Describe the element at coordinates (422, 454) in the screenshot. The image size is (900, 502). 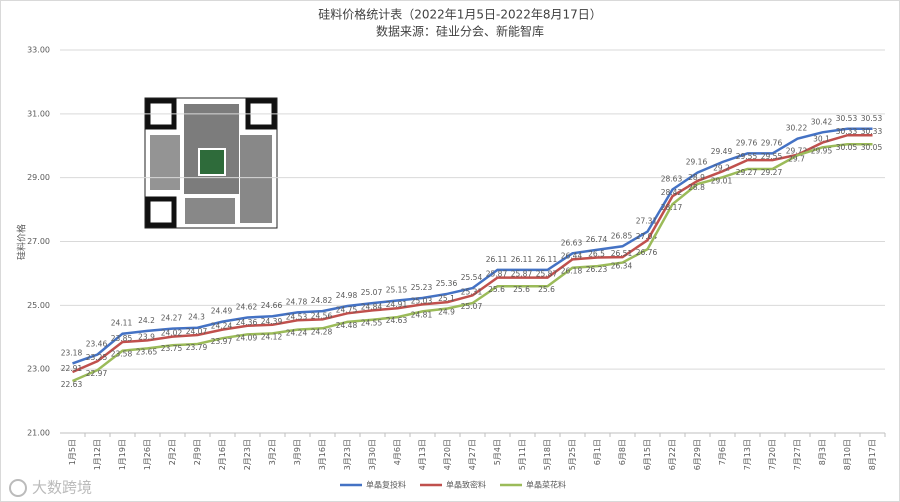
I see `x-tick-label: 4月13日` at that location.